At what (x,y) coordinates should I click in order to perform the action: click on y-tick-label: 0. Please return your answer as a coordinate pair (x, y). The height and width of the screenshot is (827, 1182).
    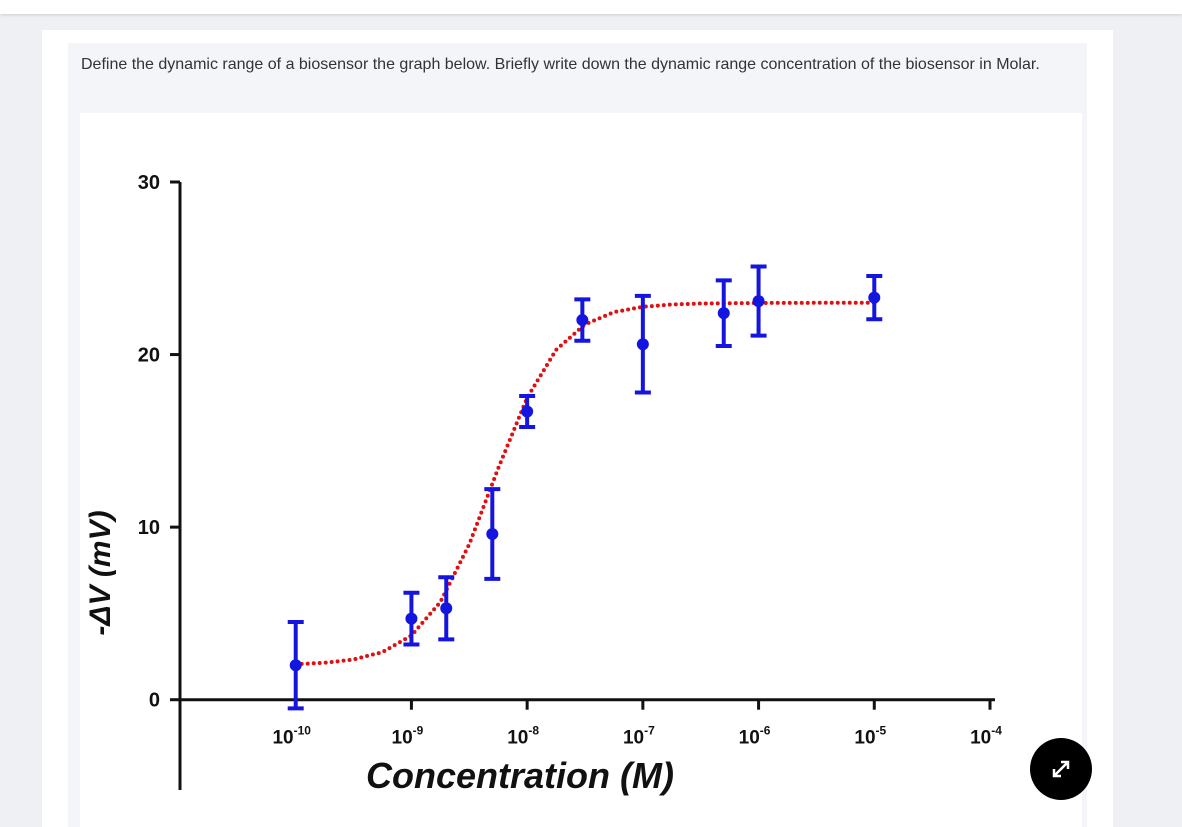
    Looking at the image, I should click on (154, 701).